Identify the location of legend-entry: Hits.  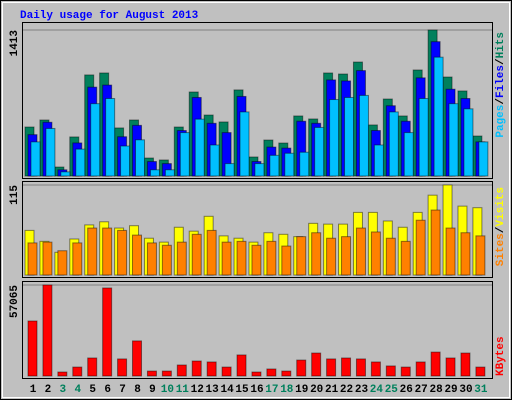
(501, 45).